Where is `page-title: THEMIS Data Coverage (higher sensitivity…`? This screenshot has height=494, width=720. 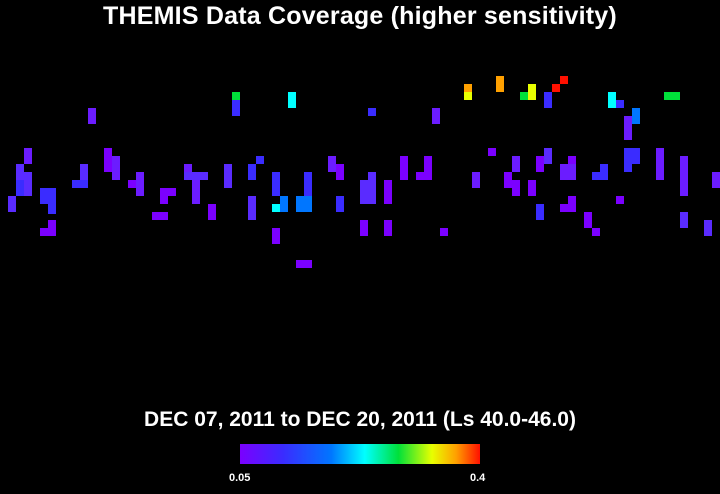 page-title: THEMIS Data Coverage (higher sensitivity… is located at coordinates (360, 16).